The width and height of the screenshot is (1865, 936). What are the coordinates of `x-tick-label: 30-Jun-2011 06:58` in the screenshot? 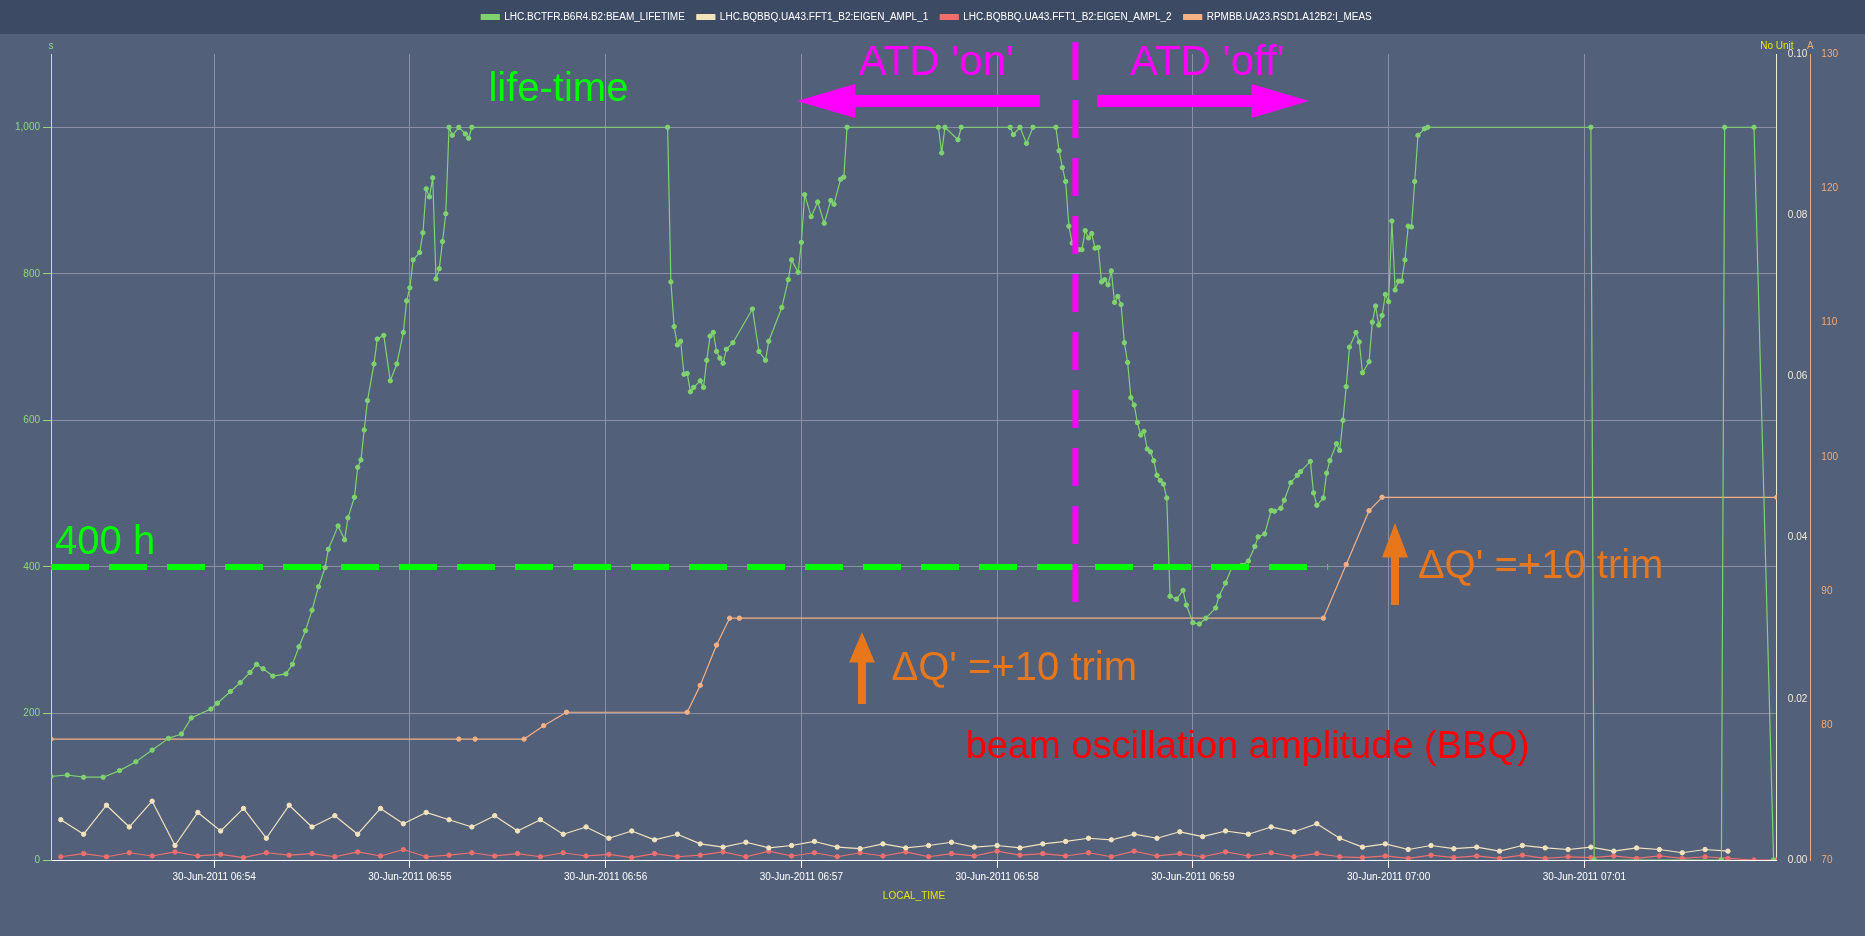 It's located at (997, 876).